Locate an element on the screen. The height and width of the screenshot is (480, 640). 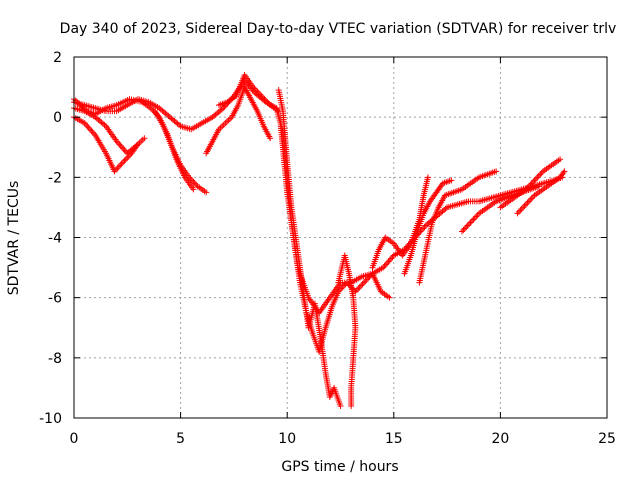
y-tick-label: 2 is located at coordinates (57, 58).